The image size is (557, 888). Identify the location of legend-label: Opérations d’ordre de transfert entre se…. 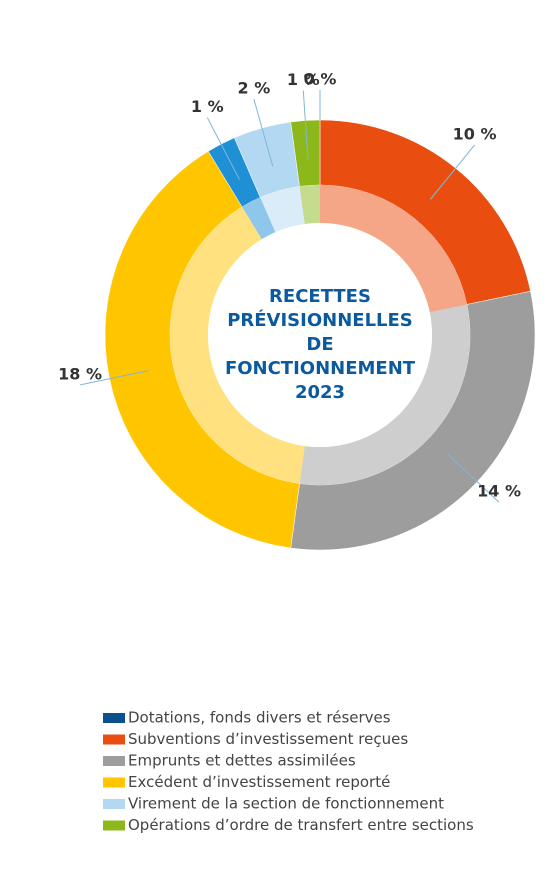
(301, 825).